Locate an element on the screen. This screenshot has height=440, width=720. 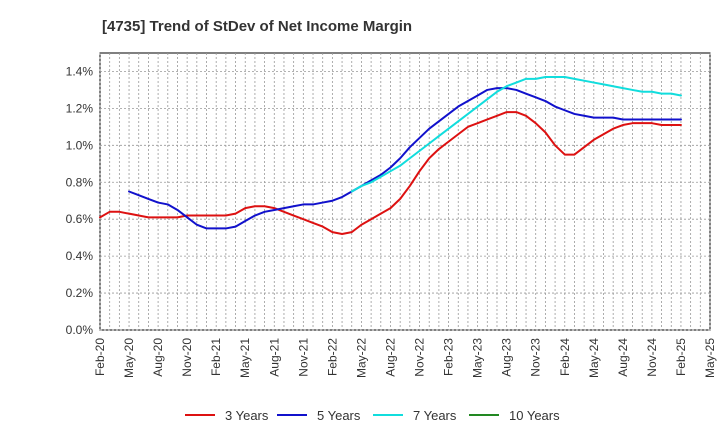
legend-label: 3 Years is located at coordinates (247, 415).